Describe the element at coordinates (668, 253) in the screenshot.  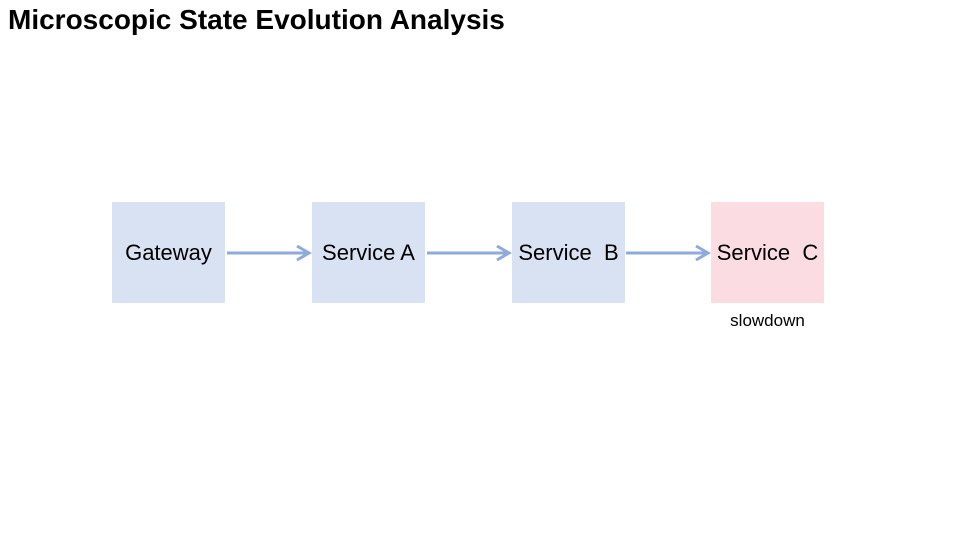
I see `arrow-service-b-to-service-c` at that location.